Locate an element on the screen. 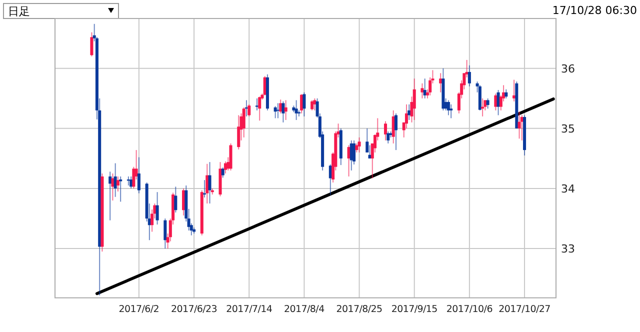 Image resolution: width=640 pixels, height=332 pixels. y-tick-label: 33 is located at coordinates (568, 249).